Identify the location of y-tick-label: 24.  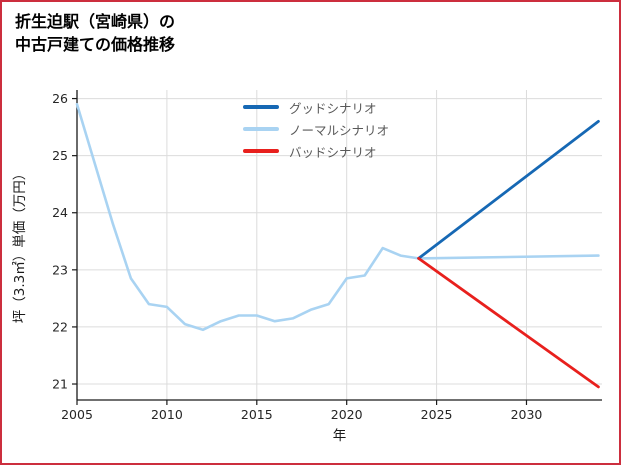
(60, 212).